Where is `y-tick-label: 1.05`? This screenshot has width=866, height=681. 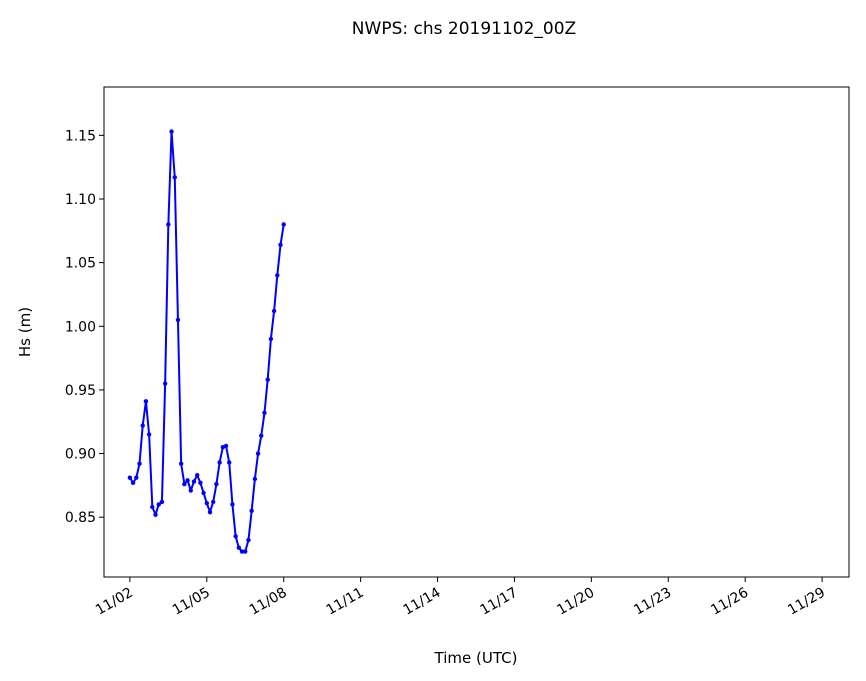 y-tick-label: 1.05 is located at coordinates (80, 264).